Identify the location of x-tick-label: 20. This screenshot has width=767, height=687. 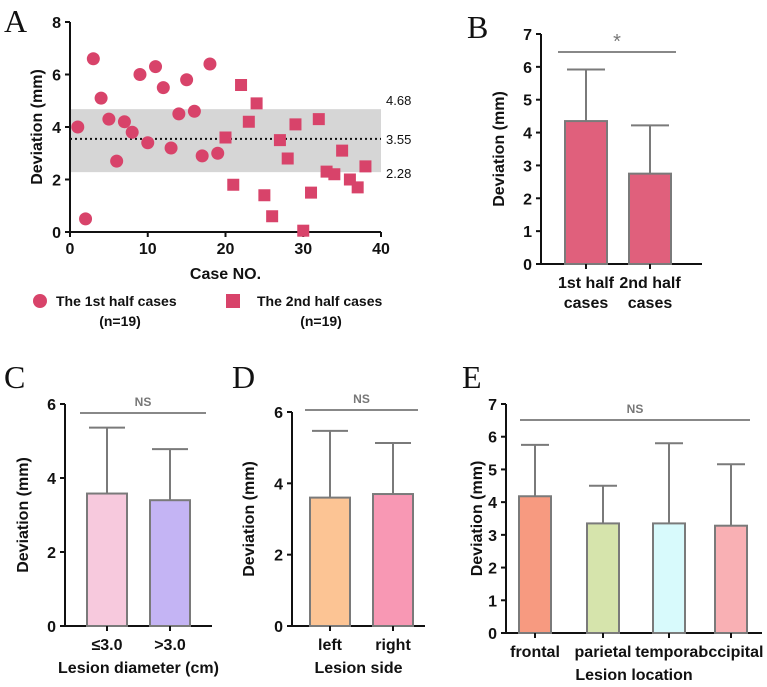
(226, 249).